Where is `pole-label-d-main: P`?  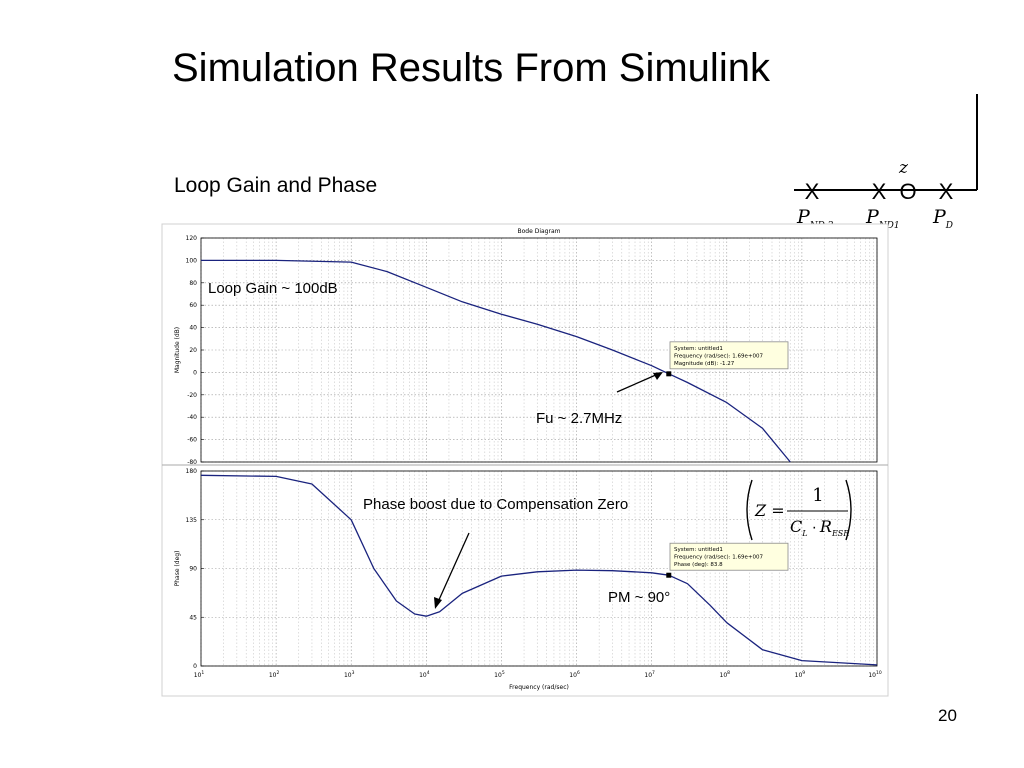
pole-label-d-main: P is located at coordinates (939, 217).